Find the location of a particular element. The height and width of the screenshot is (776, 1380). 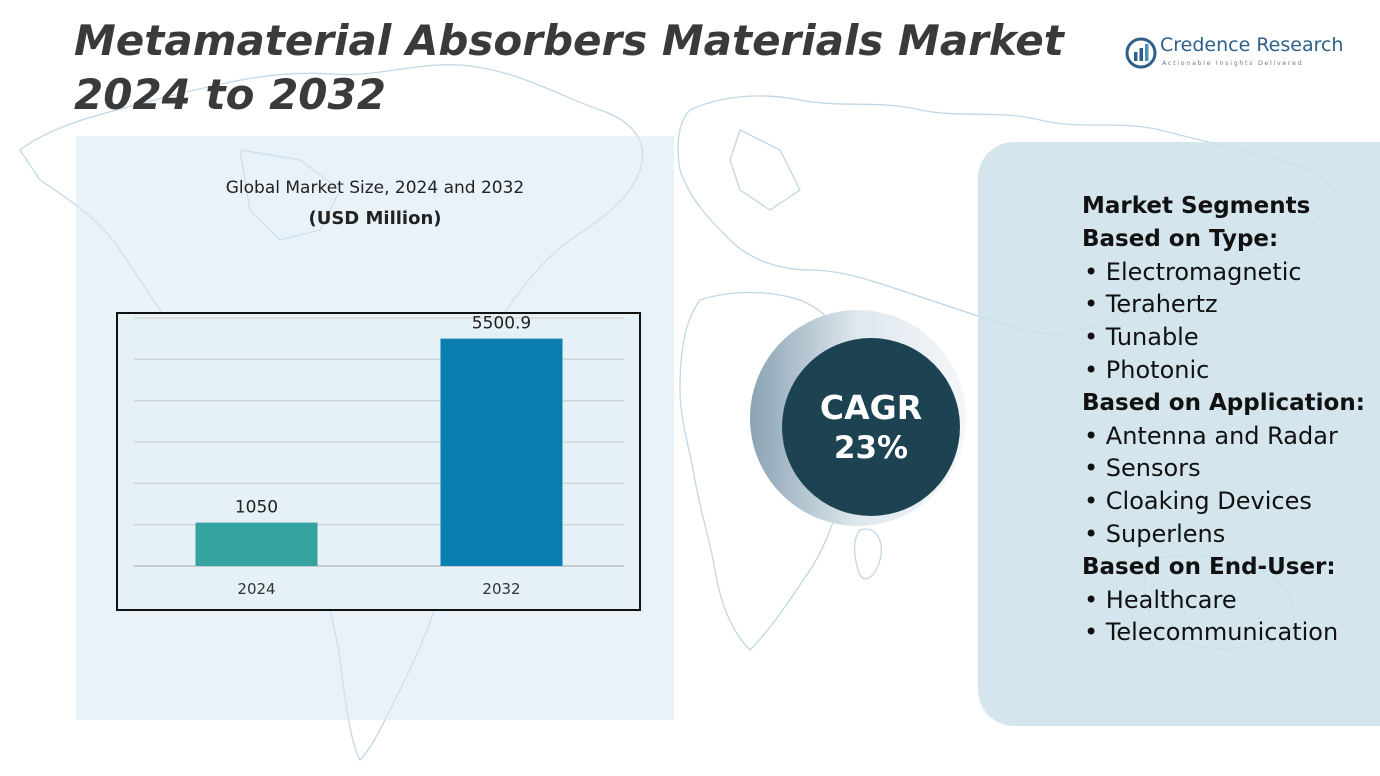

chart-title: Global Market Size, 2024 and 2032 is located at coordinates (375, 188).